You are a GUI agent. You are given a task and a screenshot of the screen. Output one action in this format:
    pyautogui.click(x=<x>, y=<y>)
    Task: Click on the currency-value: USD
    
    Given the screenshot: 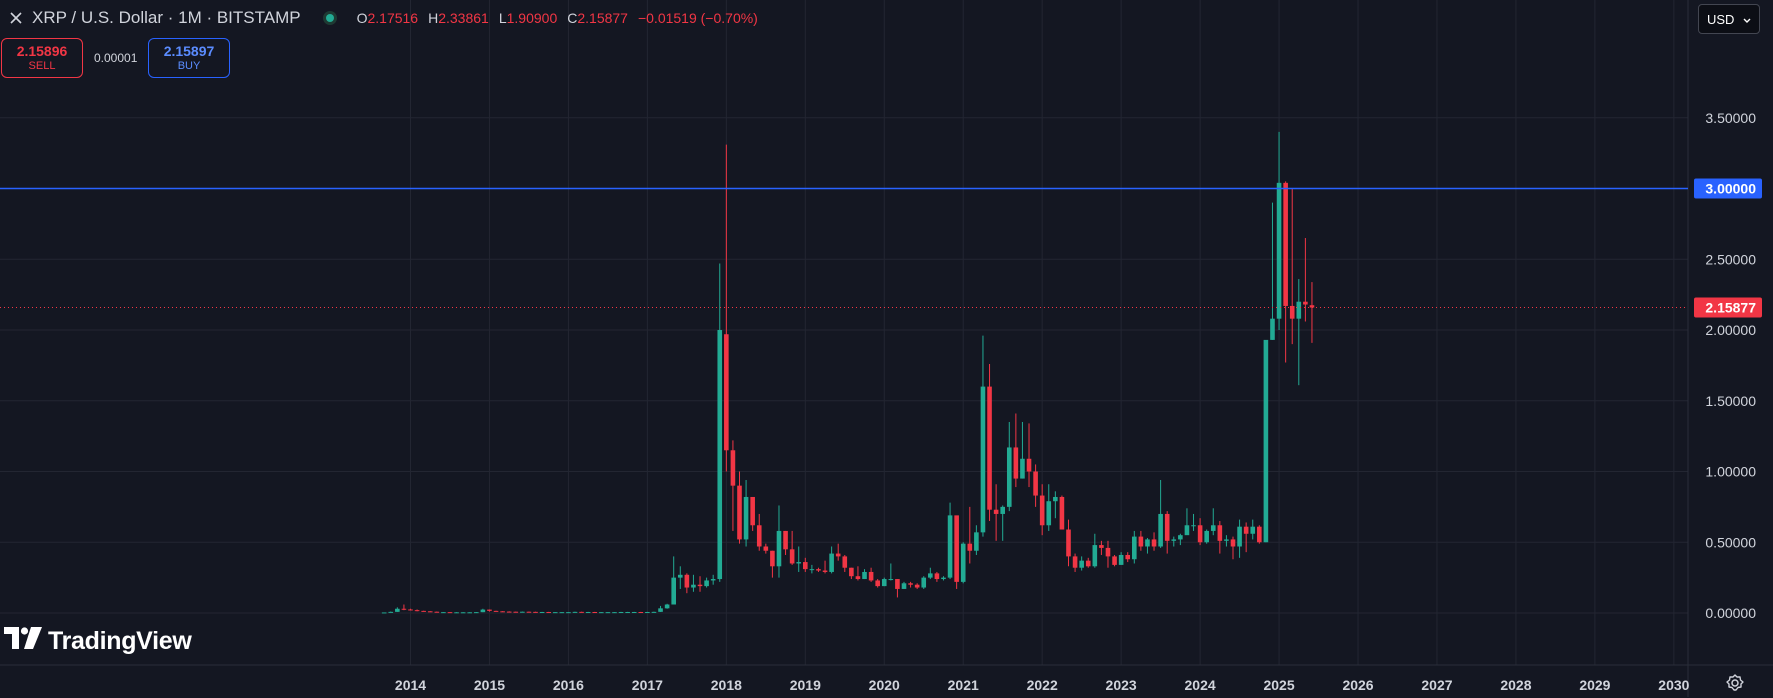 What is the action you would take?
    pyautogui.click(x=1721, y=19)
    